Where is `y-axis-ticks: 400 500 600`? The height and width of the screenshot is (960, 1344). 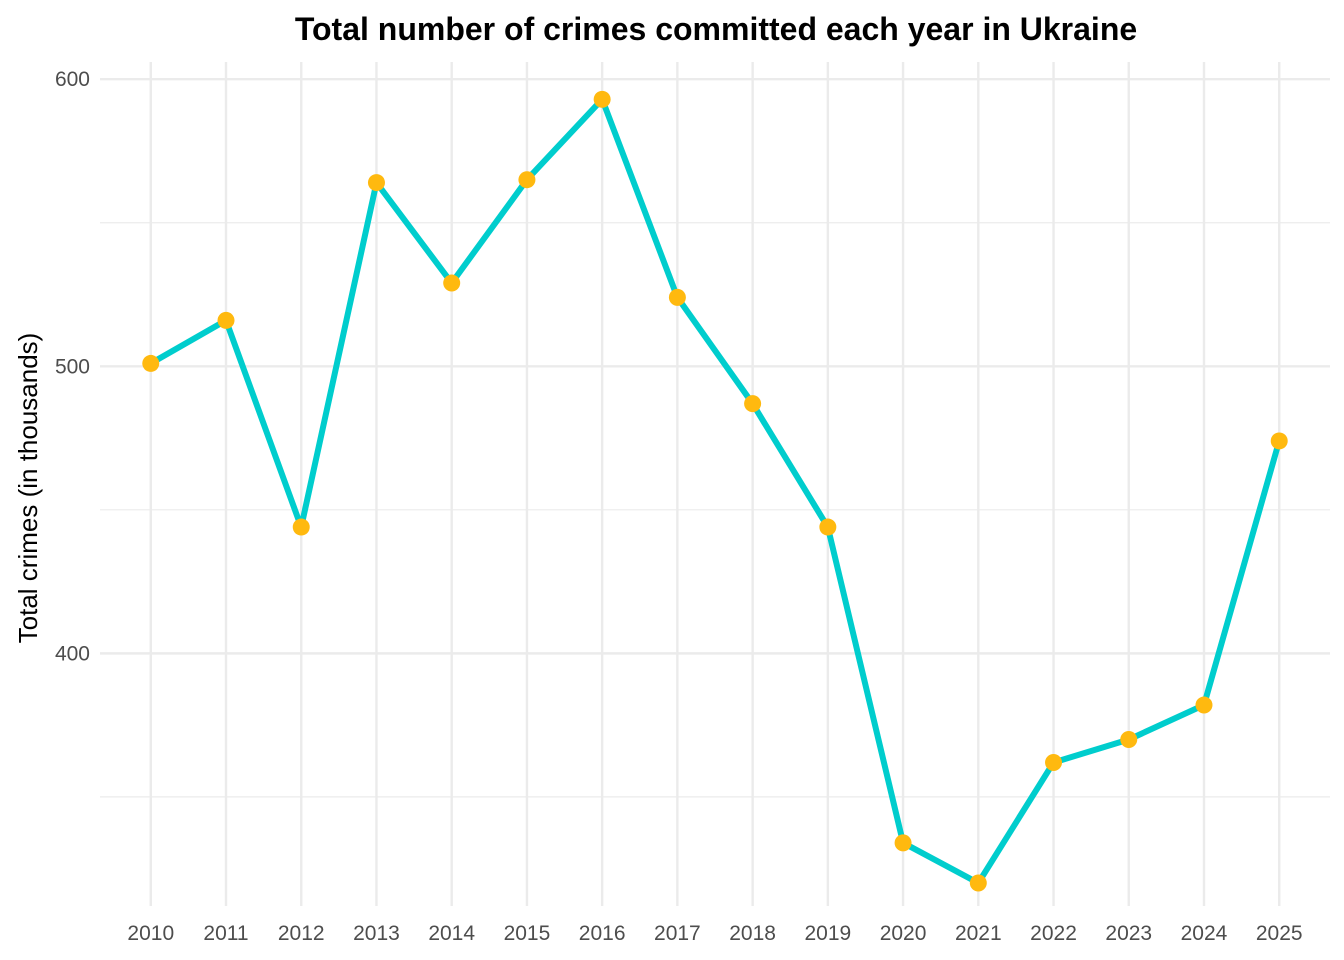 y-axis-ticks: 400 500 600 is located at coordinates (72, 366).